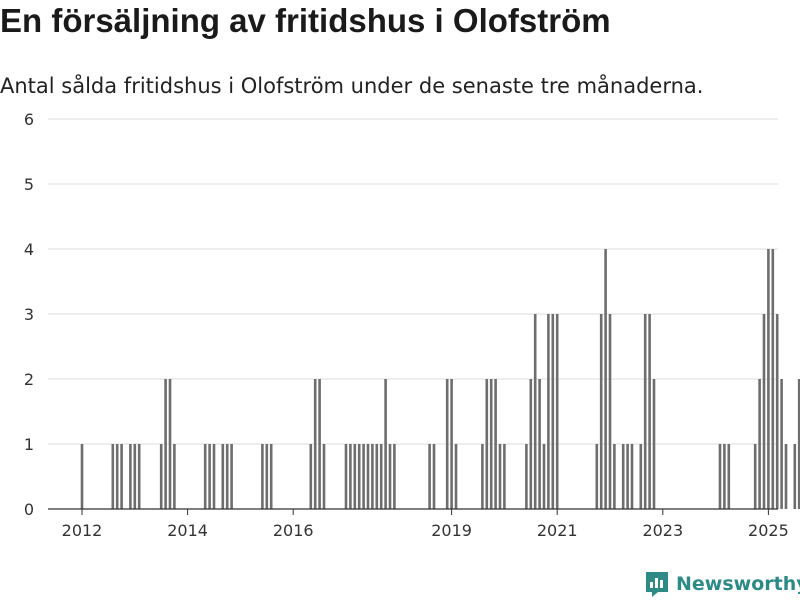  I want to click on newsworthy-logo-icon, so click(657, 584).